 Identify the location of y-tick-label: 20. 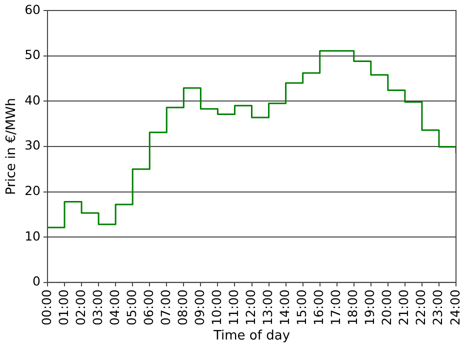
(32, 190).